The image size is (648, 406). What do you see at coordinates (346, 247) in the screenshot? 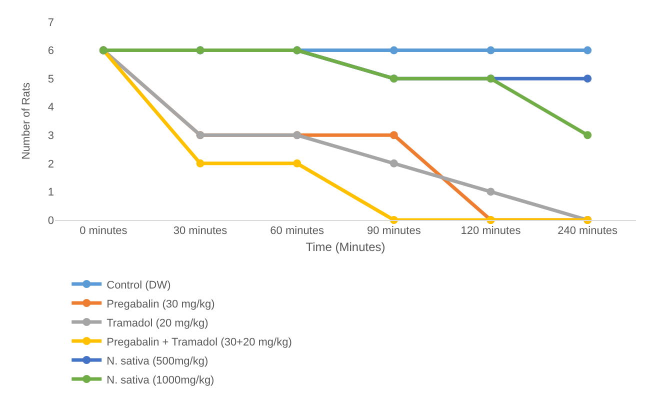
I see `x-axis-title: Time (Minutes)` at bounding box center [346, 247].